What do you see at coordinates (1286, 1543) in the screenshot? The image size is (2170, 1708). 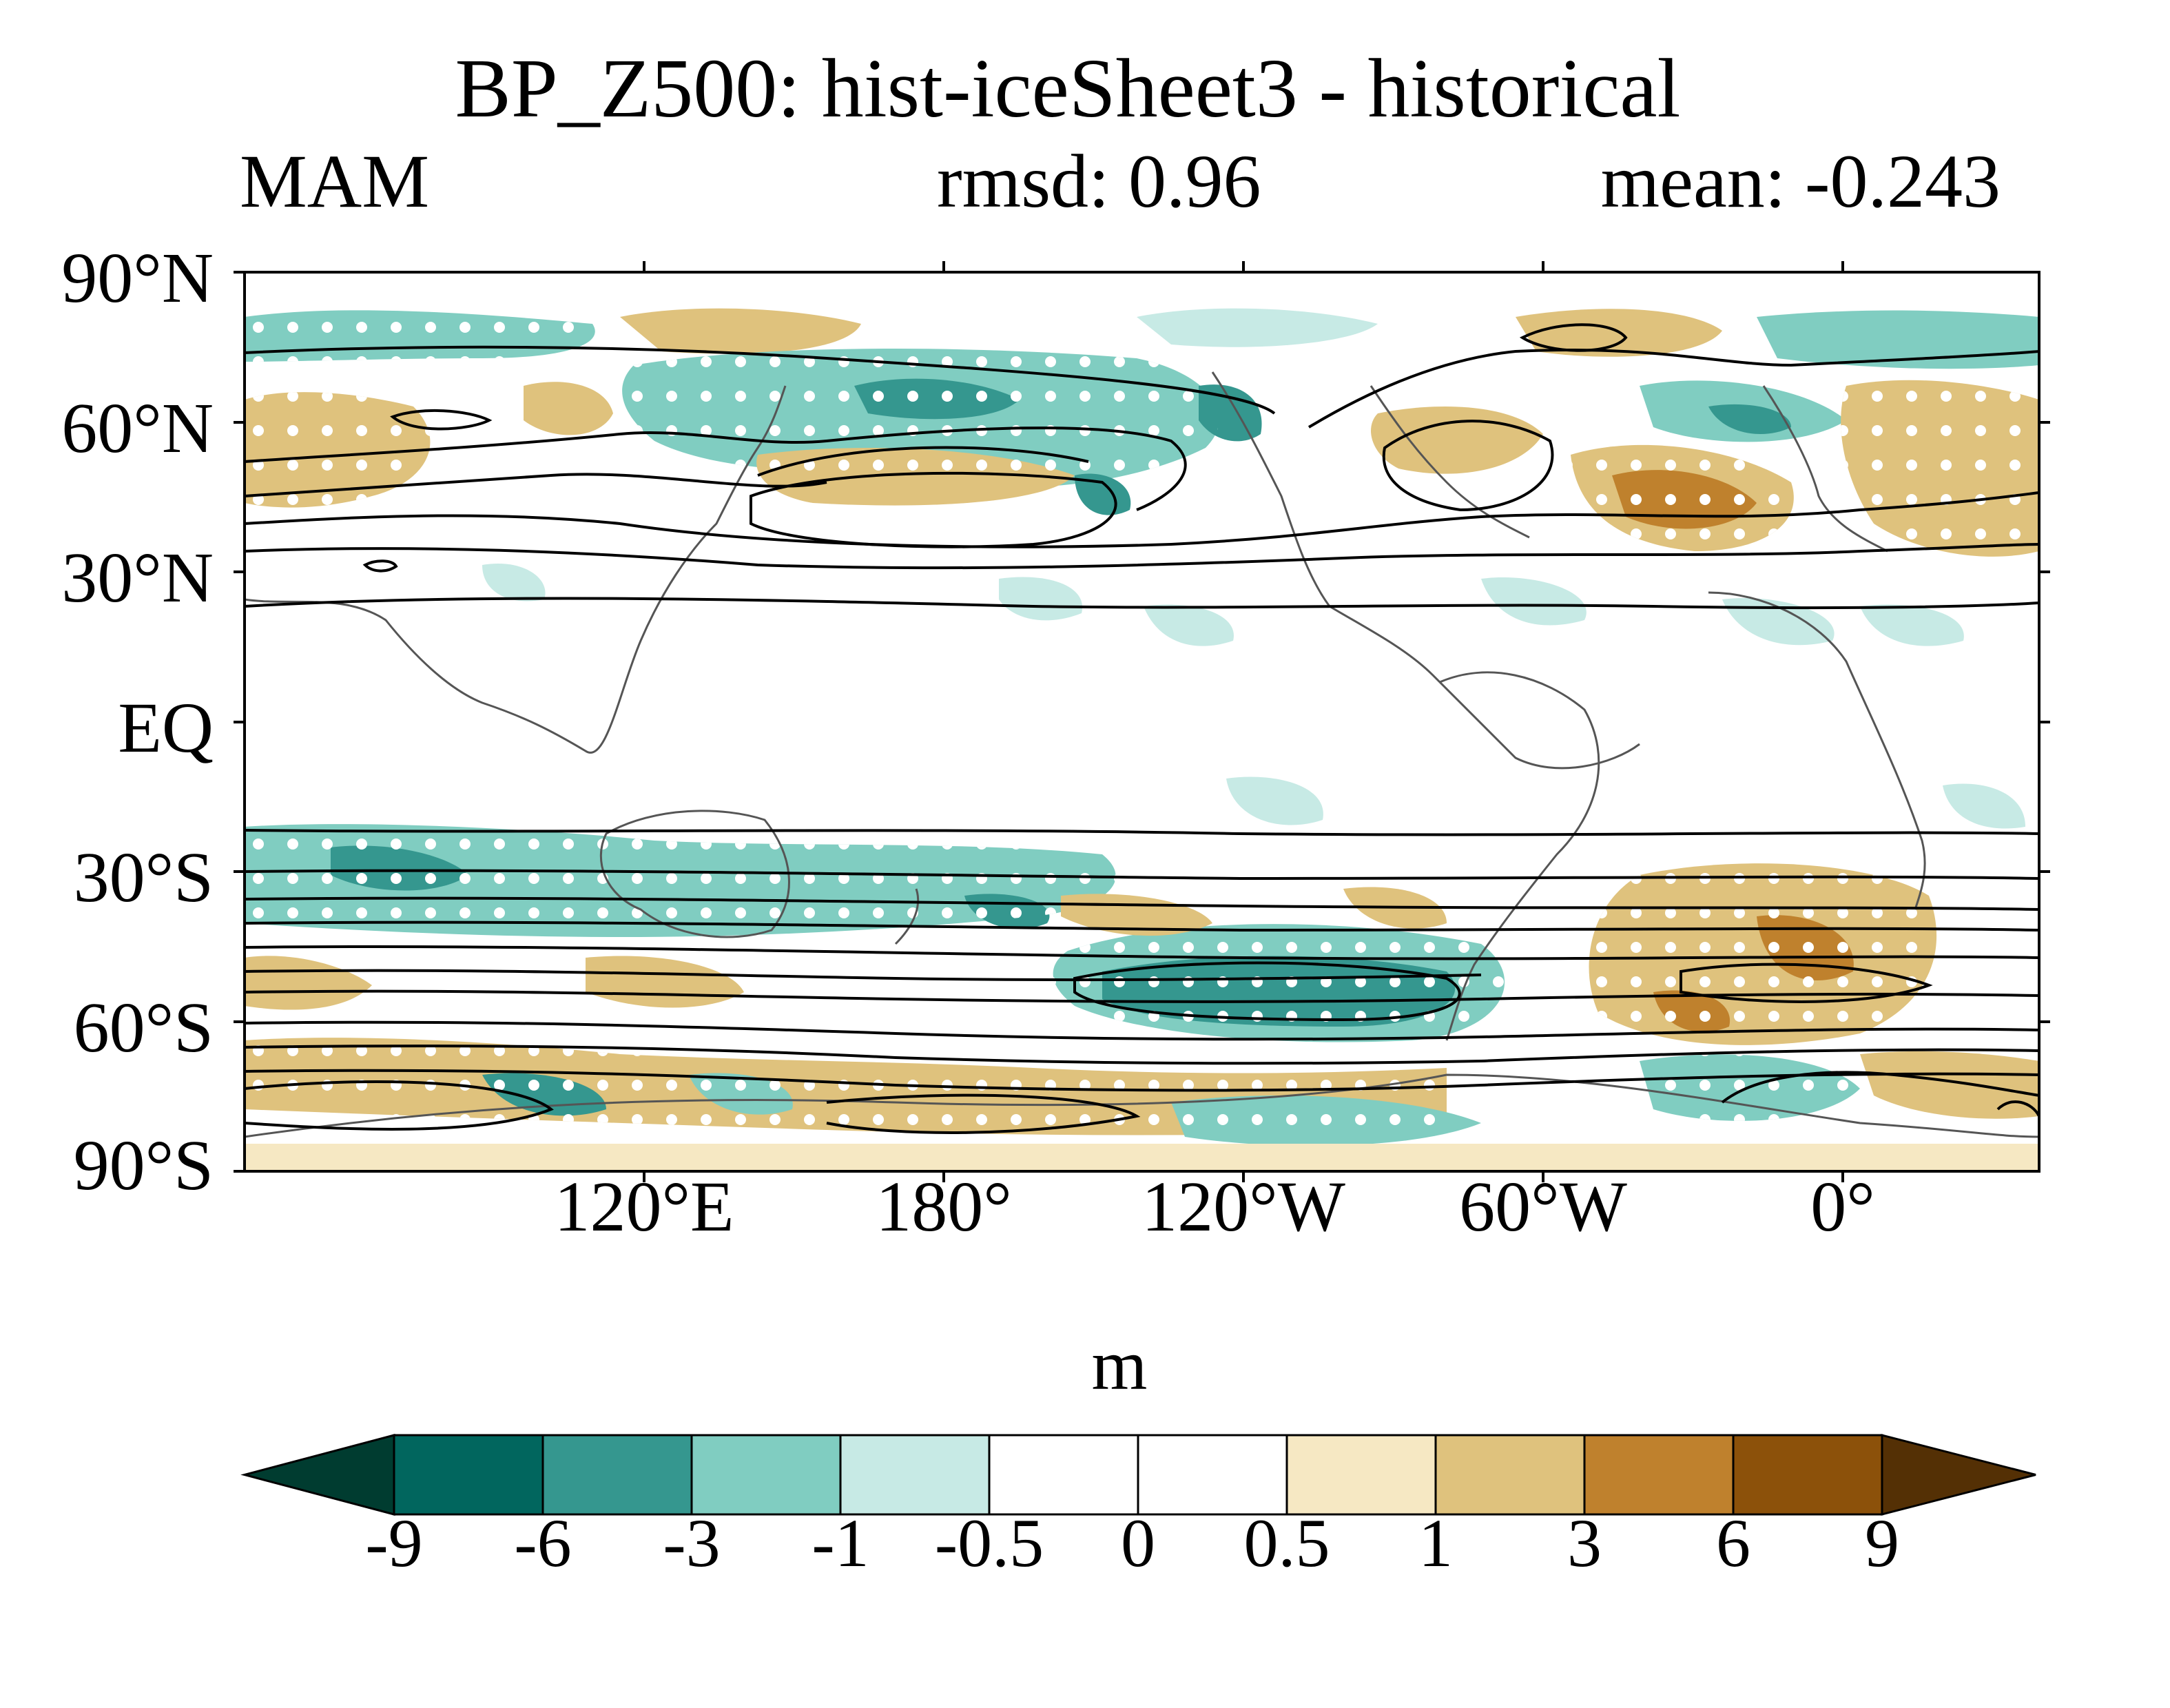 I see `colorbar-label: 0.5` at bounding box center [1286, 1543].